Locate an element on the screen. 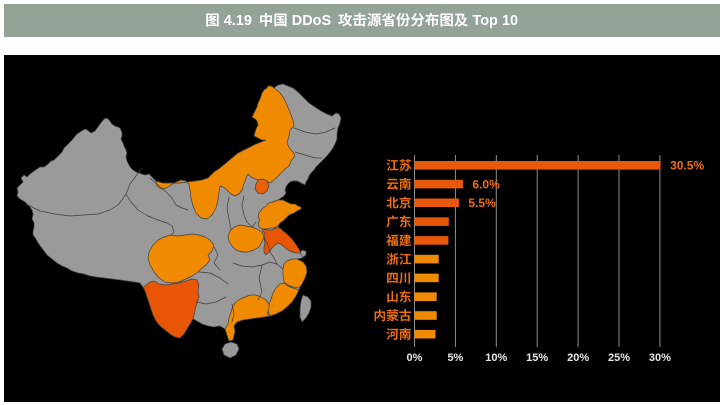 The height and width of the screenshot is (405, 727). svg-text: 30% is located at coordinates (660, 358).